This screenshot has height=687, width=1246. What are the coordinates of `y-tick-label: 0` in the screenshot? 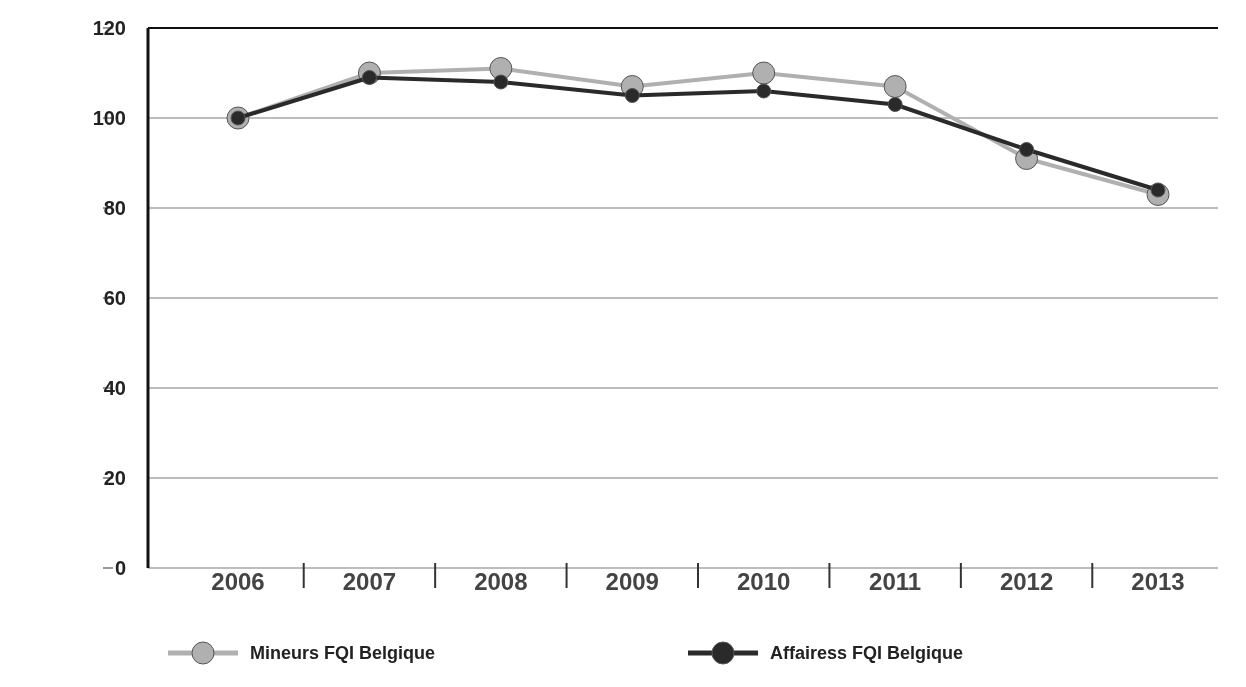 It's located at (120, 568).